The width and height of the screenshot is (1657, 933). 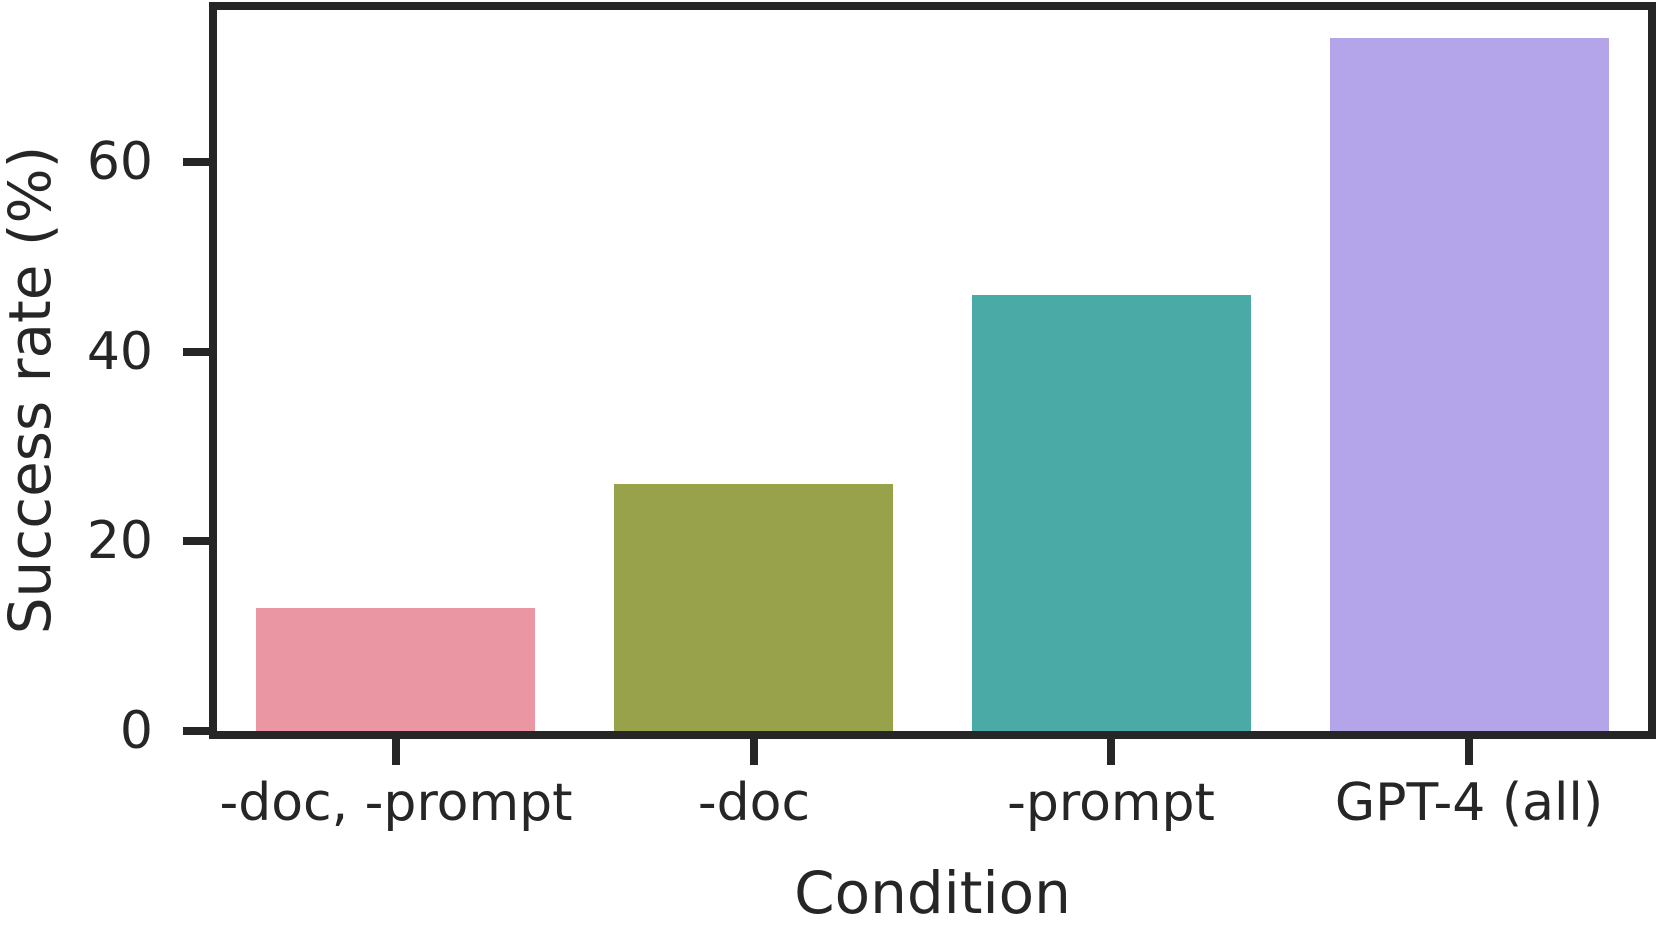 I want to click on x-tick-label: -prompt, so click(x=1111, y=803).